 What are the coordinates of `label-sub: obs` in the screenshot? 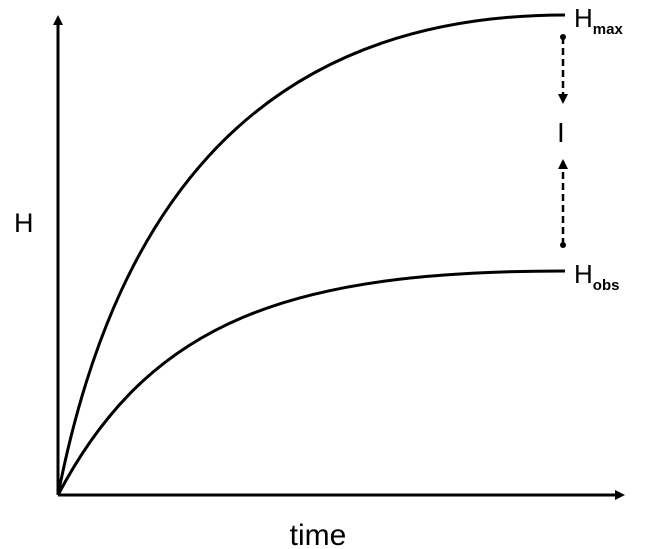 It's located at (606, 285).